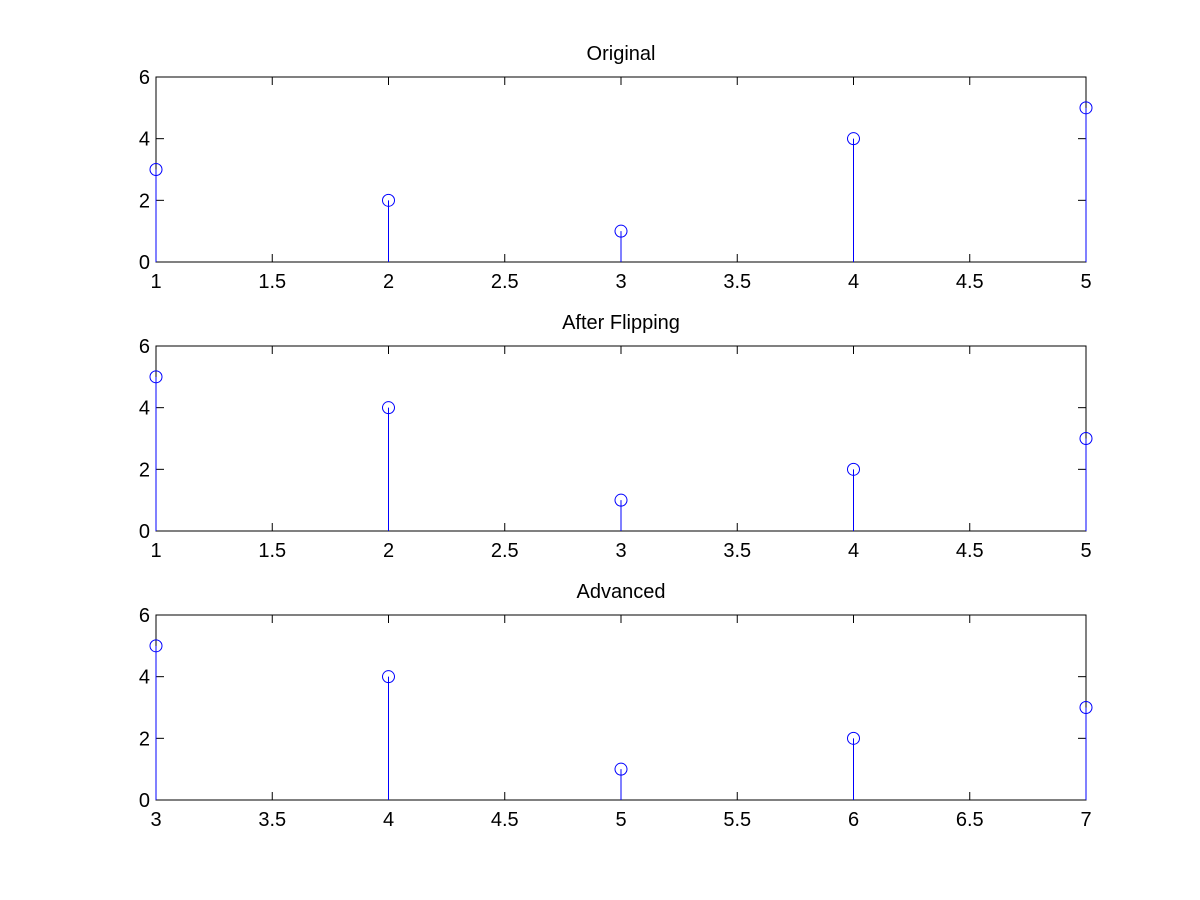  Describe the element at coordinates (621, 592) in the screenshot. I see `subplot-title: Advanced` at that location.